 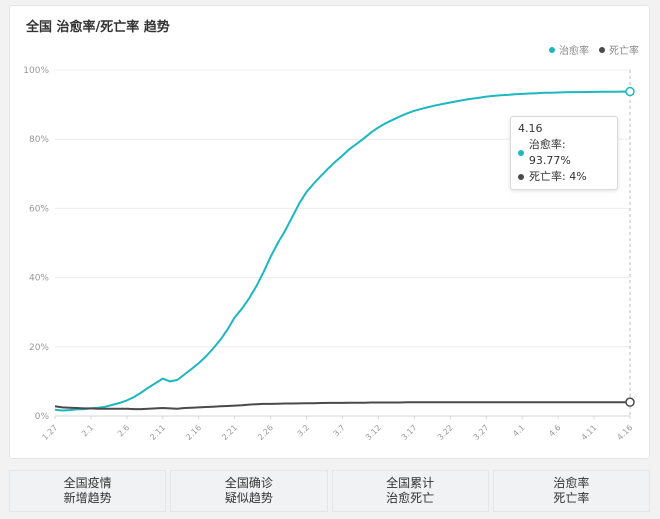 I want to click on chart-tooltip: 4.16 治愈率: 93.77% 死亡率: 4%, so click(x=564, y=153).